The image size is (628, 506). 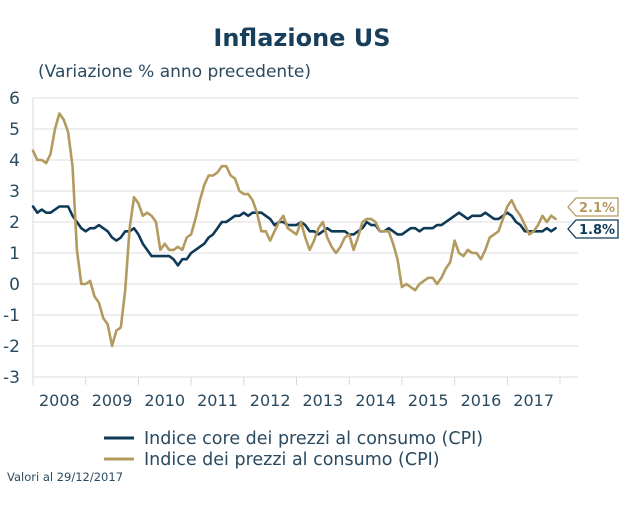 What do you see at coordinates (14, 223) in the screenshot?
I see `y-tick-label: 2` at bounding box center [14, 223].